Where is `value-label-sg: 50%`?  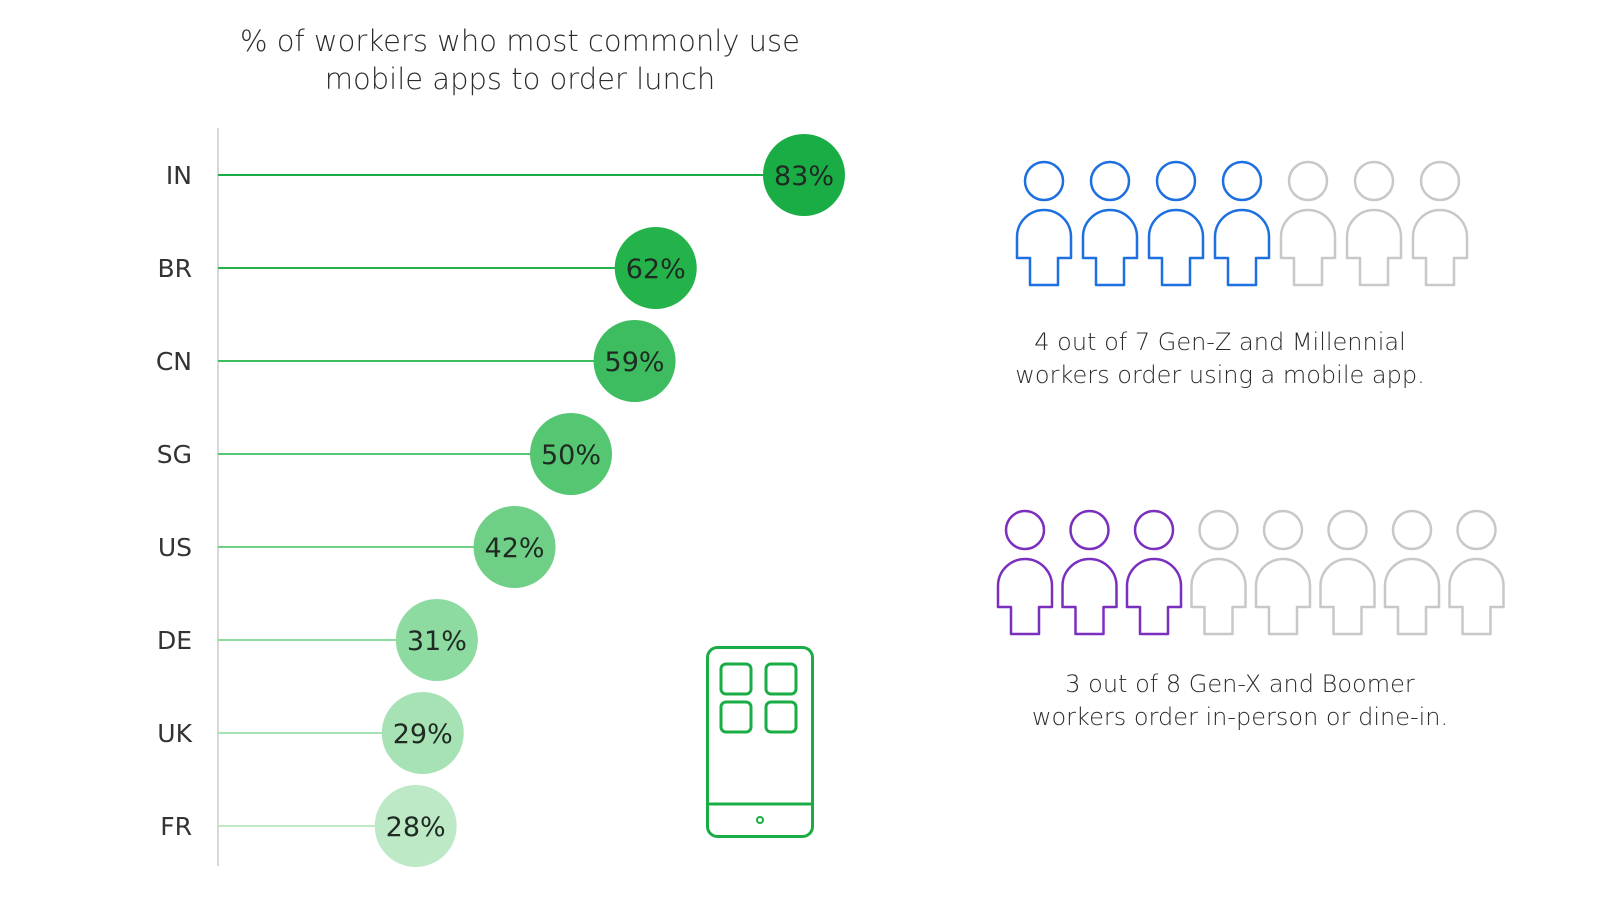
value-label-sg: 50% is located at coordinates (571, 455).